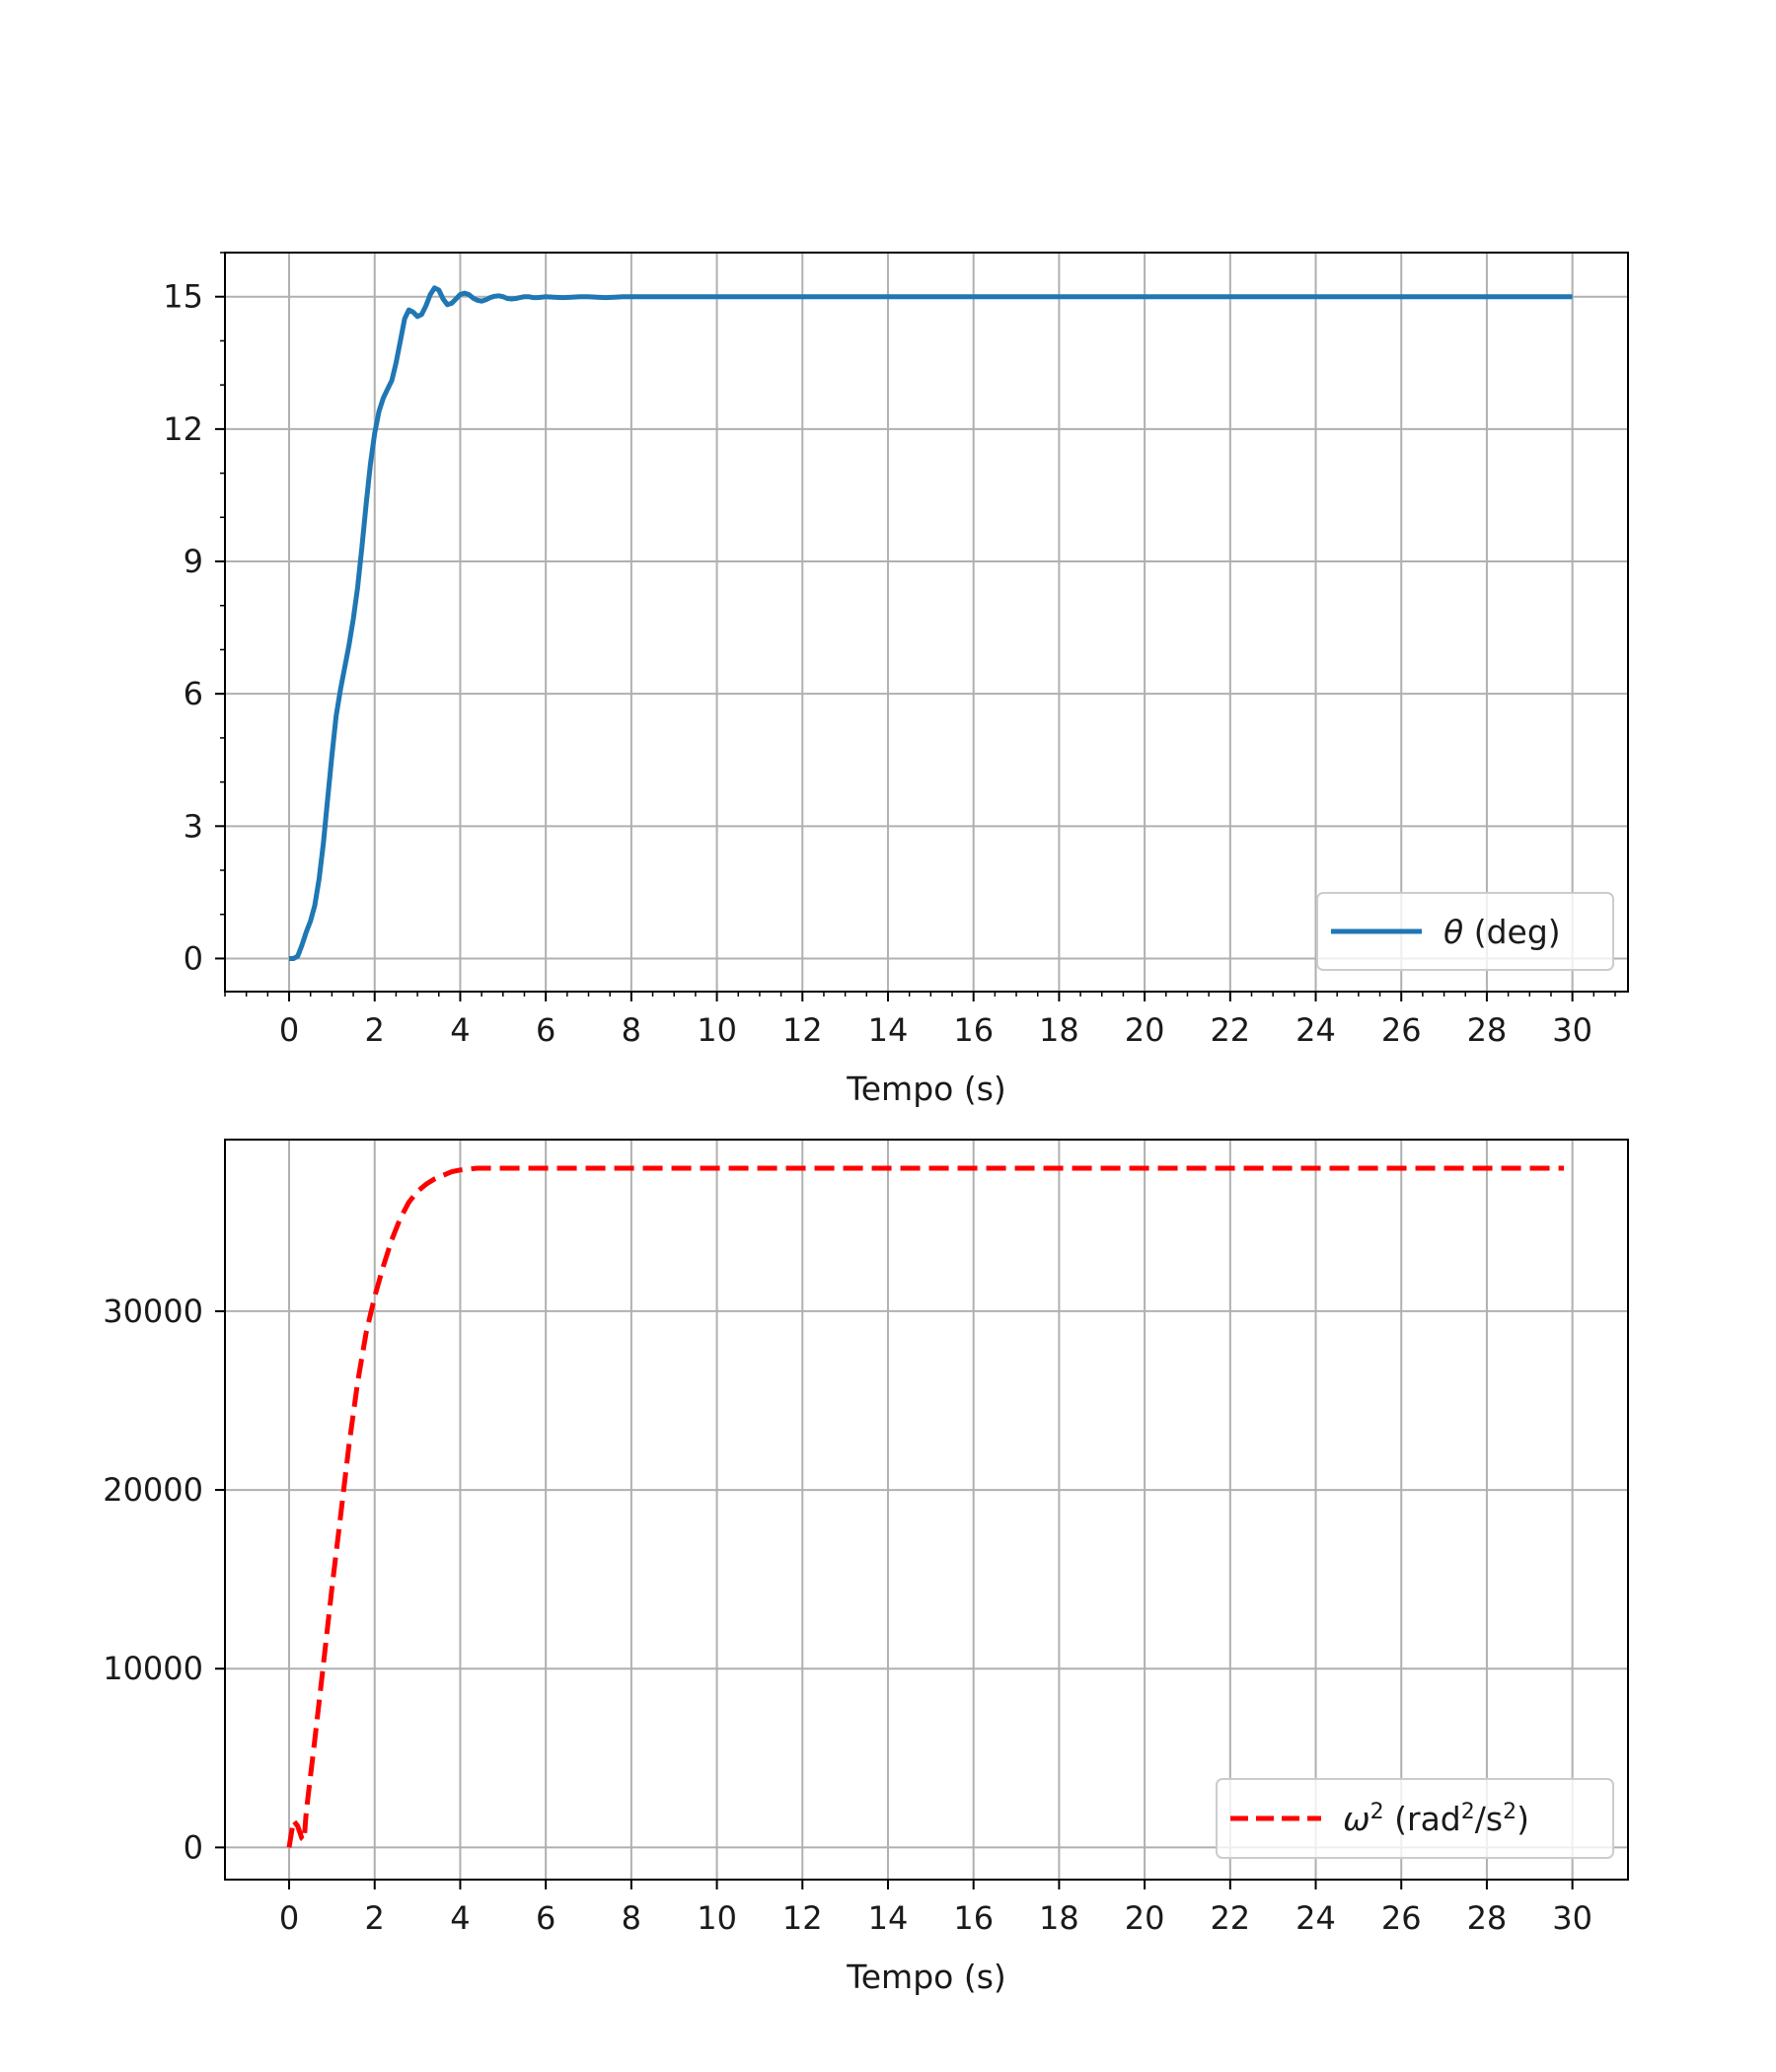 The width and height of the screenshot is (1776, 2072). I want to click on bottom-legend-symbol: ω, so click(1357, 1819).